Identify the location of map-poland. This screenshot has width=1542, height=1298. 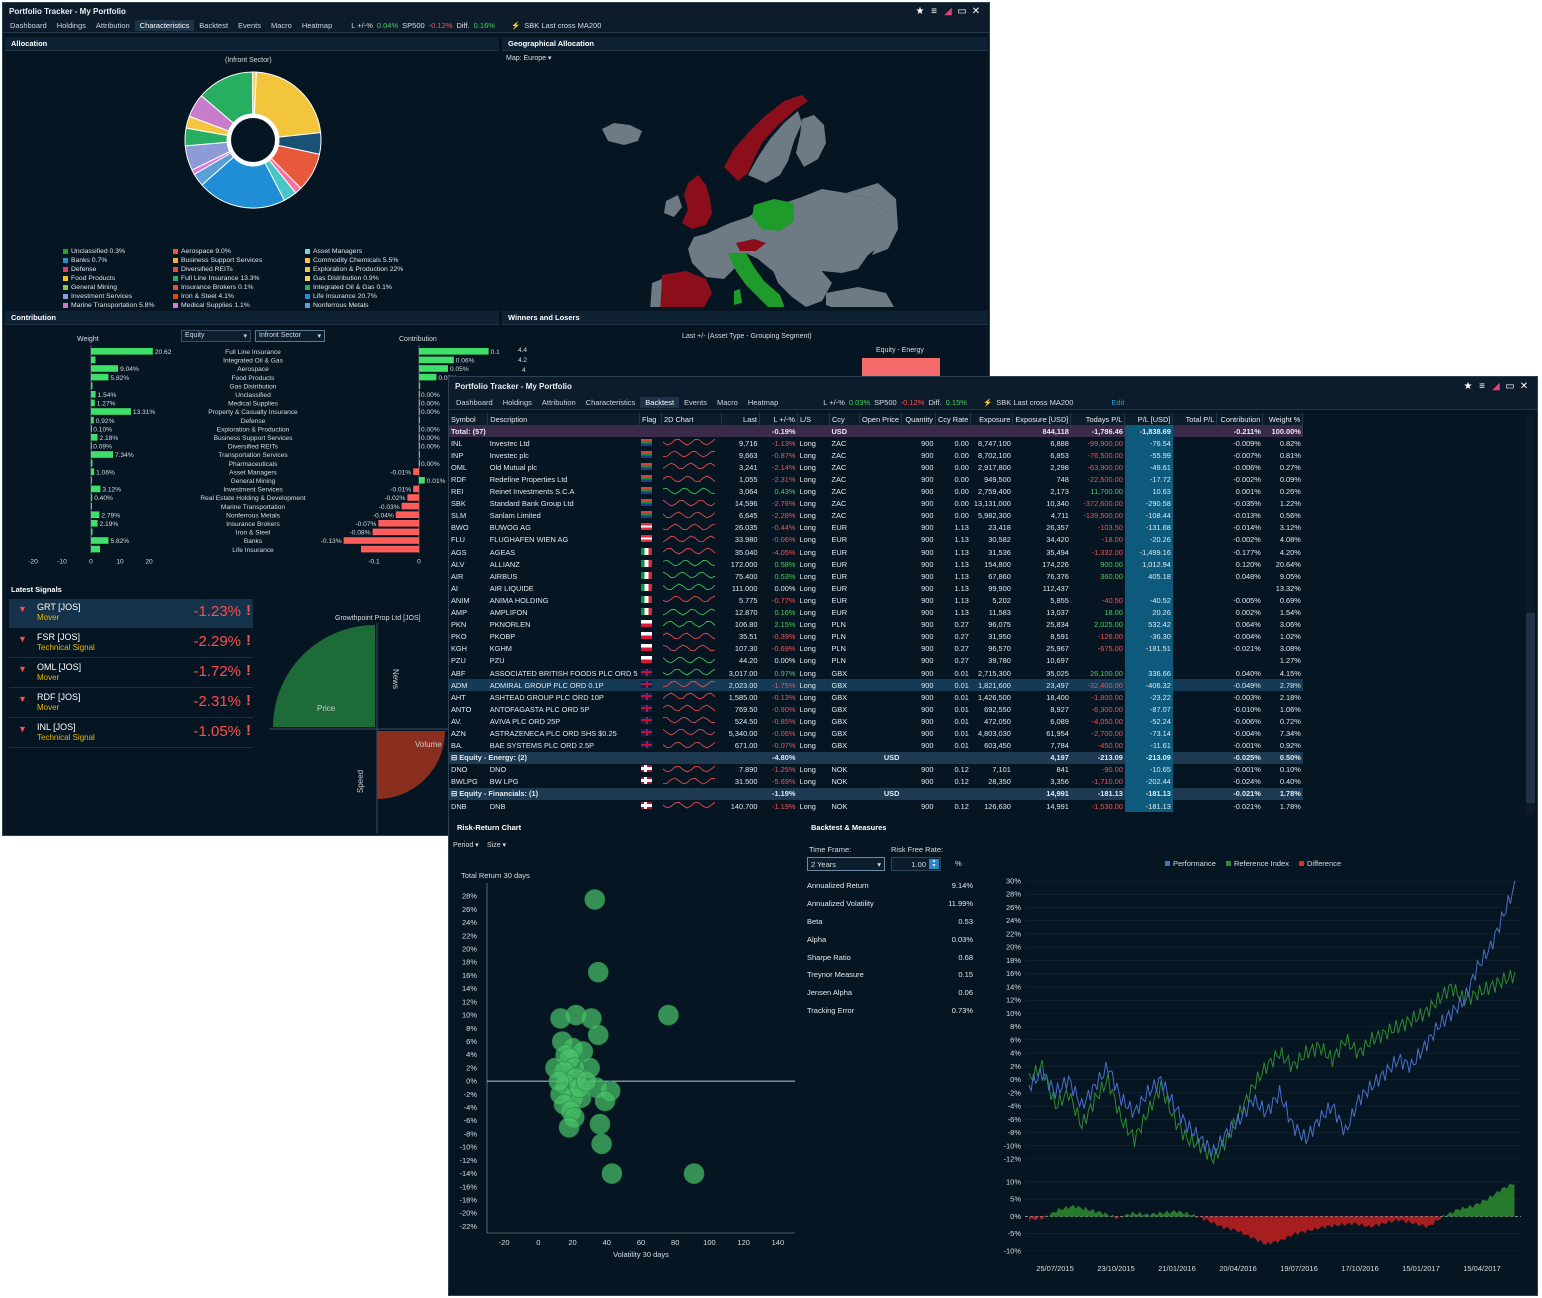
(773, 215).